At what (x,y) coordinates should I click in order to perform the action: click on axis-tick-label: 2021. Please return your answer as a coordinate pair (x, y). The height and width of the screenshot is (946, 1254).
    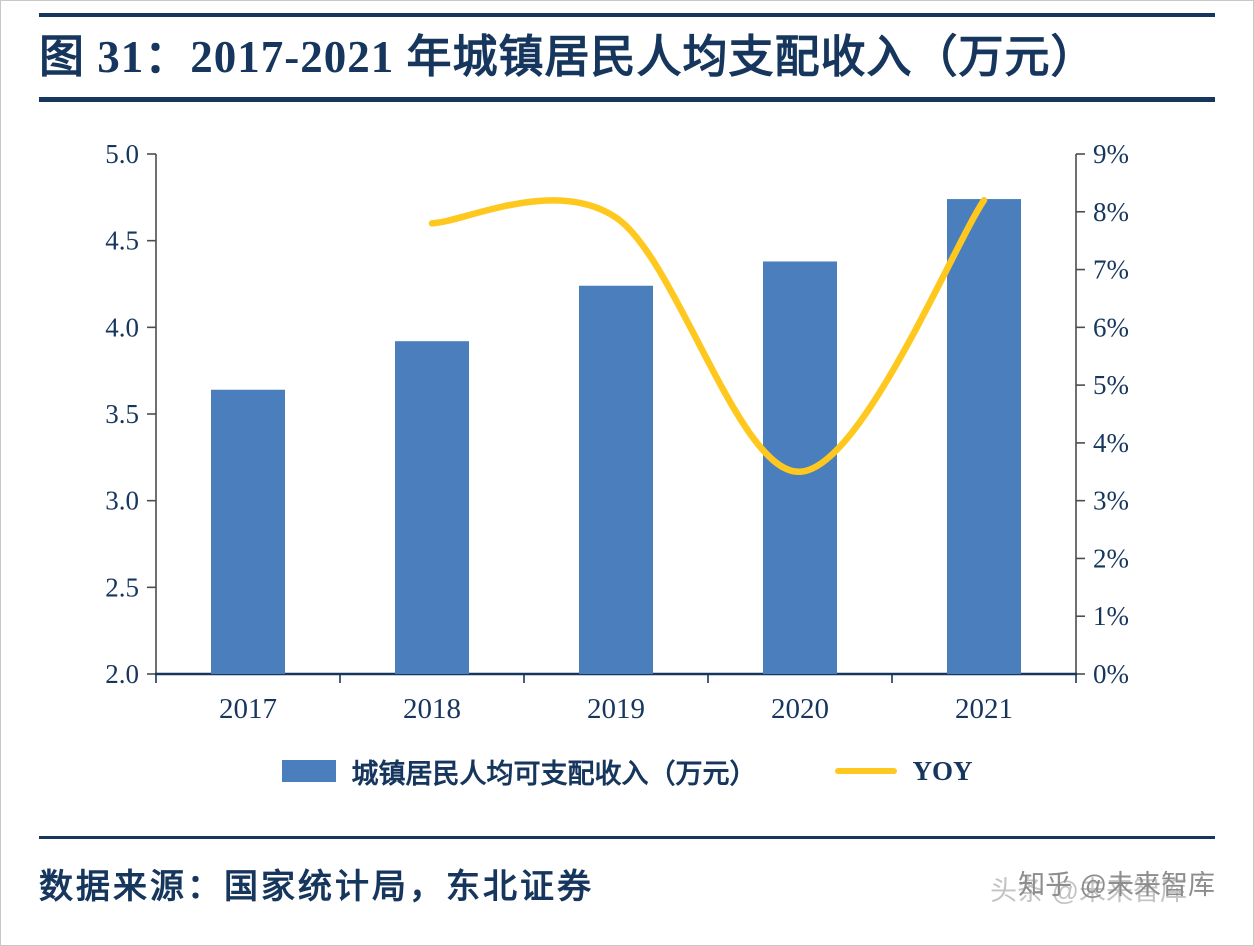
    Looking at the image, I should click on (984, 709).